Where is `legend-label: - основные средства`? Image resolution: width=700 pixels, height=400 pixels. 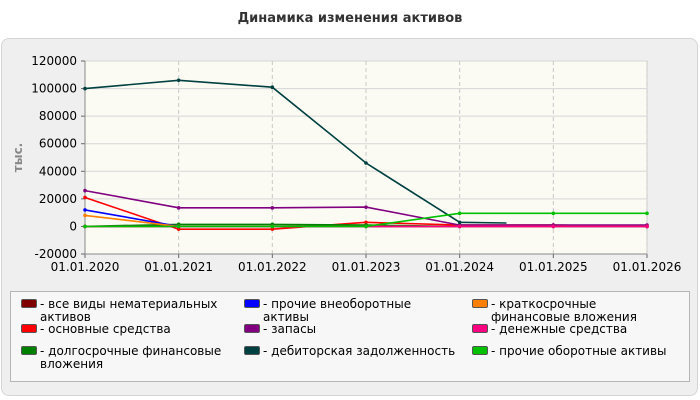 legend-label: - основные средства is located at coordinates (105, 329).